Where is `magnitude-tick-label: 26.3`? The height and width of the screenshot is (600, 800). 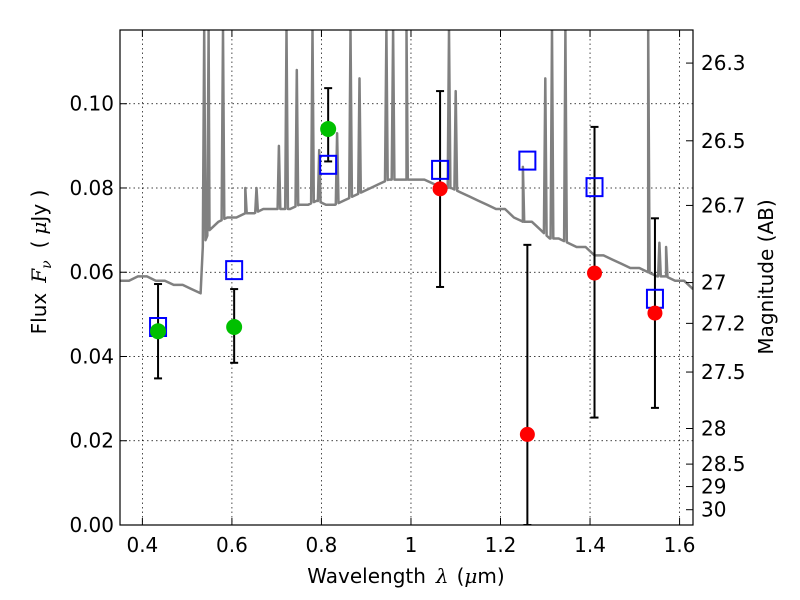
magnitude-tick-label: 26.3 is located at coordinates (723, 63).